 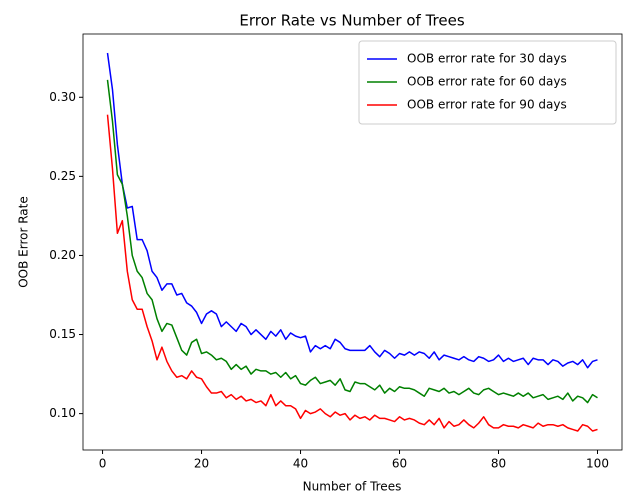 What do you see at coordinates (62, 97) in the screenshot?
I see `y-tick-label: 0.30` at bounding box center [62, 97].